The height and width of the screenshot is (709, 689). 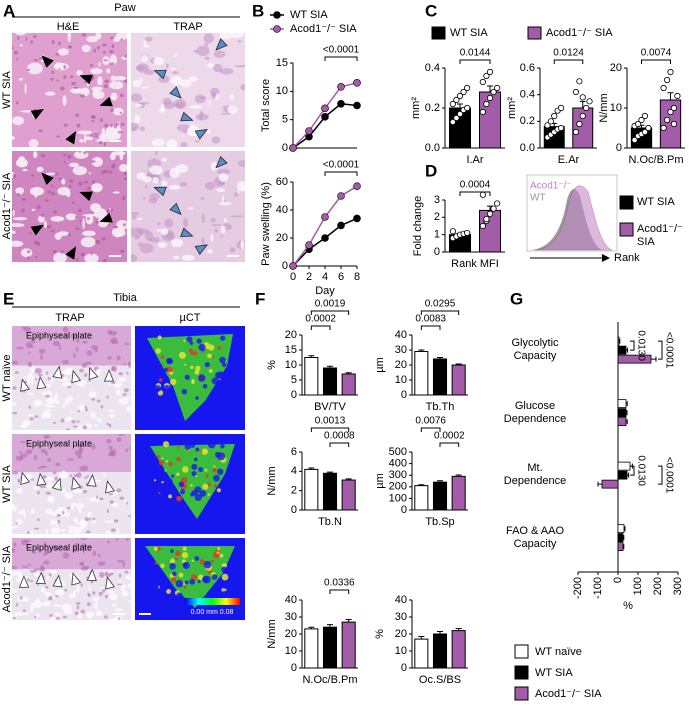 I want to click on x-tick-label: 2, so click(x=309, y=277).